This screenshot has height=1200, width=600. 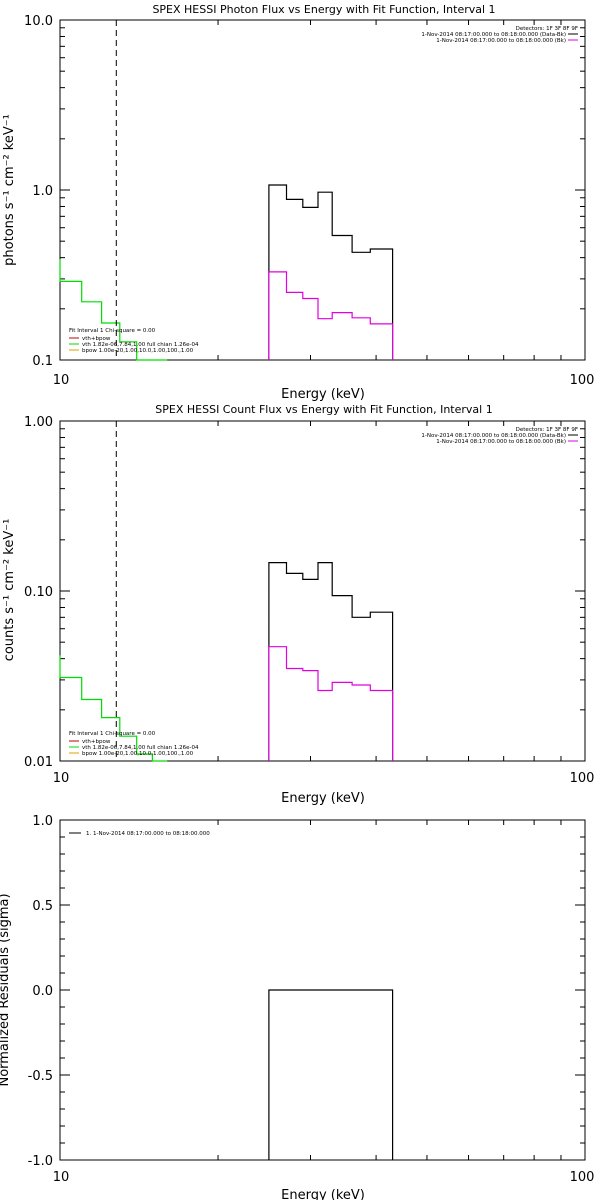 I want to click on residuals-ytick-neg-1-0: -1.0, so click(x=40, y=1161).